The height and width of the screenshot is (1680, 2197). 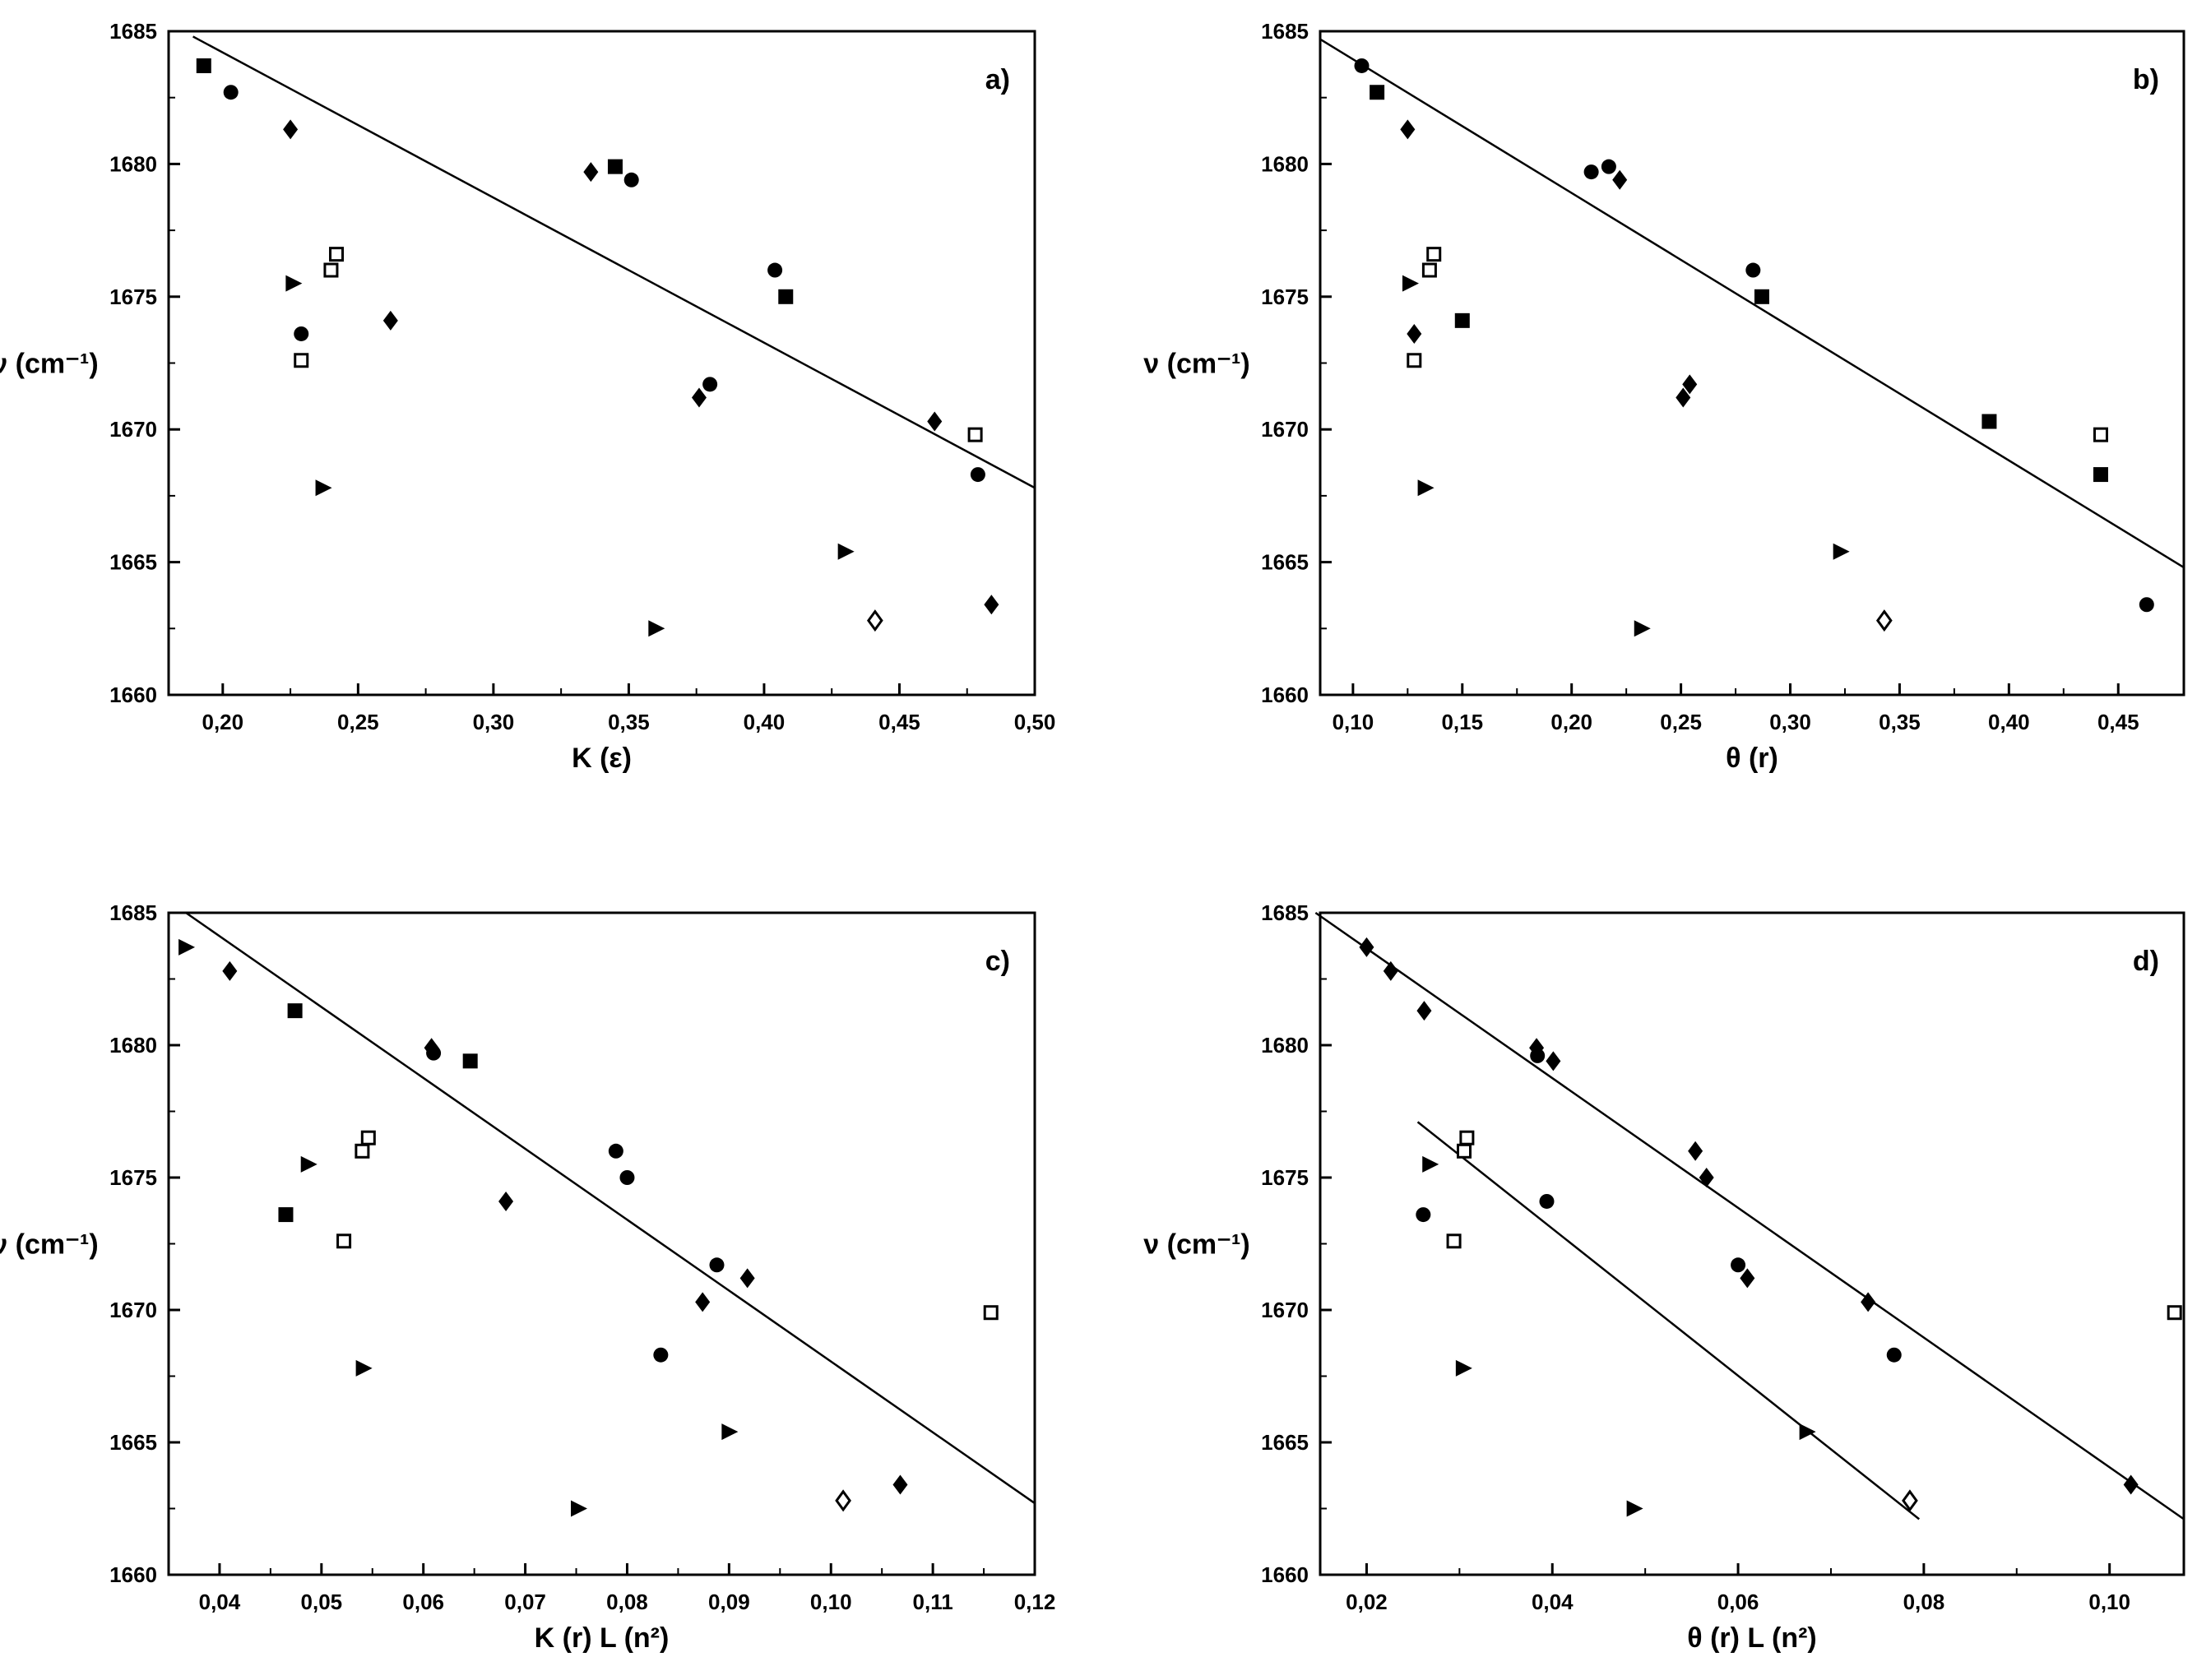 I want to click on x-tick-label: 0,10, so click(x=1353, y=722).